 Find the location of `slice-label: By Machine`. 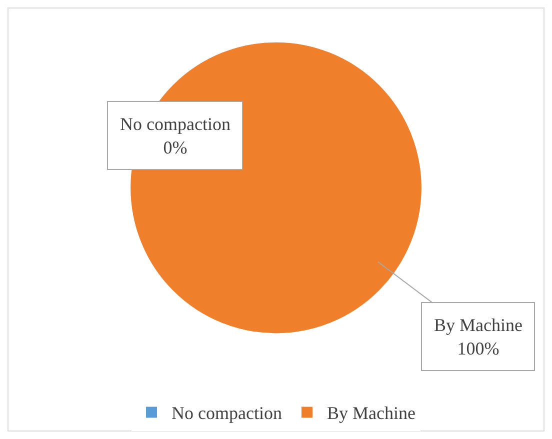

slice-label: By Machine is located at coordinates (478, 325).